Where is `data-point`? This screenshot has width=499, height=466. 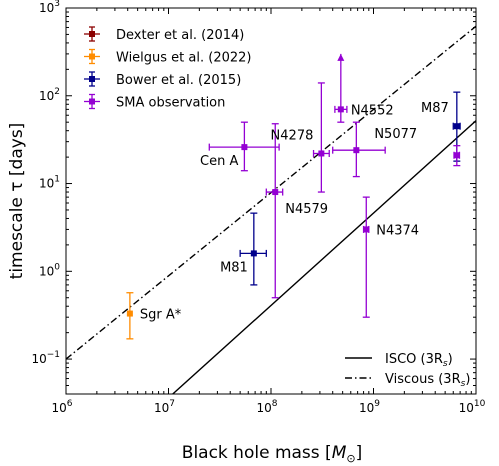
data-point is located at coordinates (457, 156).